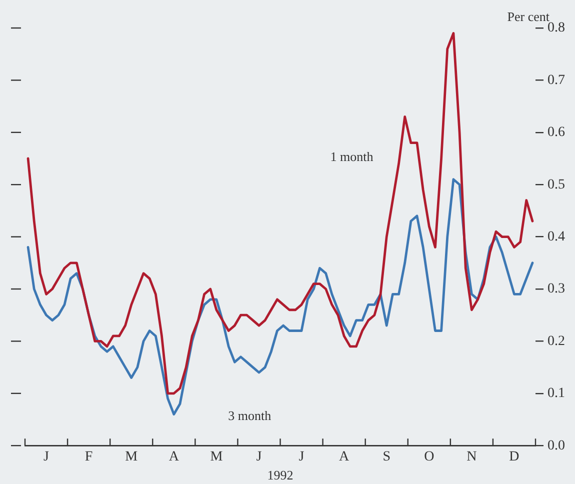 Image resolution: width=575 pixels, height=484 pixels. I want to click on y-tick-label: 0.4, so click(556, 236).